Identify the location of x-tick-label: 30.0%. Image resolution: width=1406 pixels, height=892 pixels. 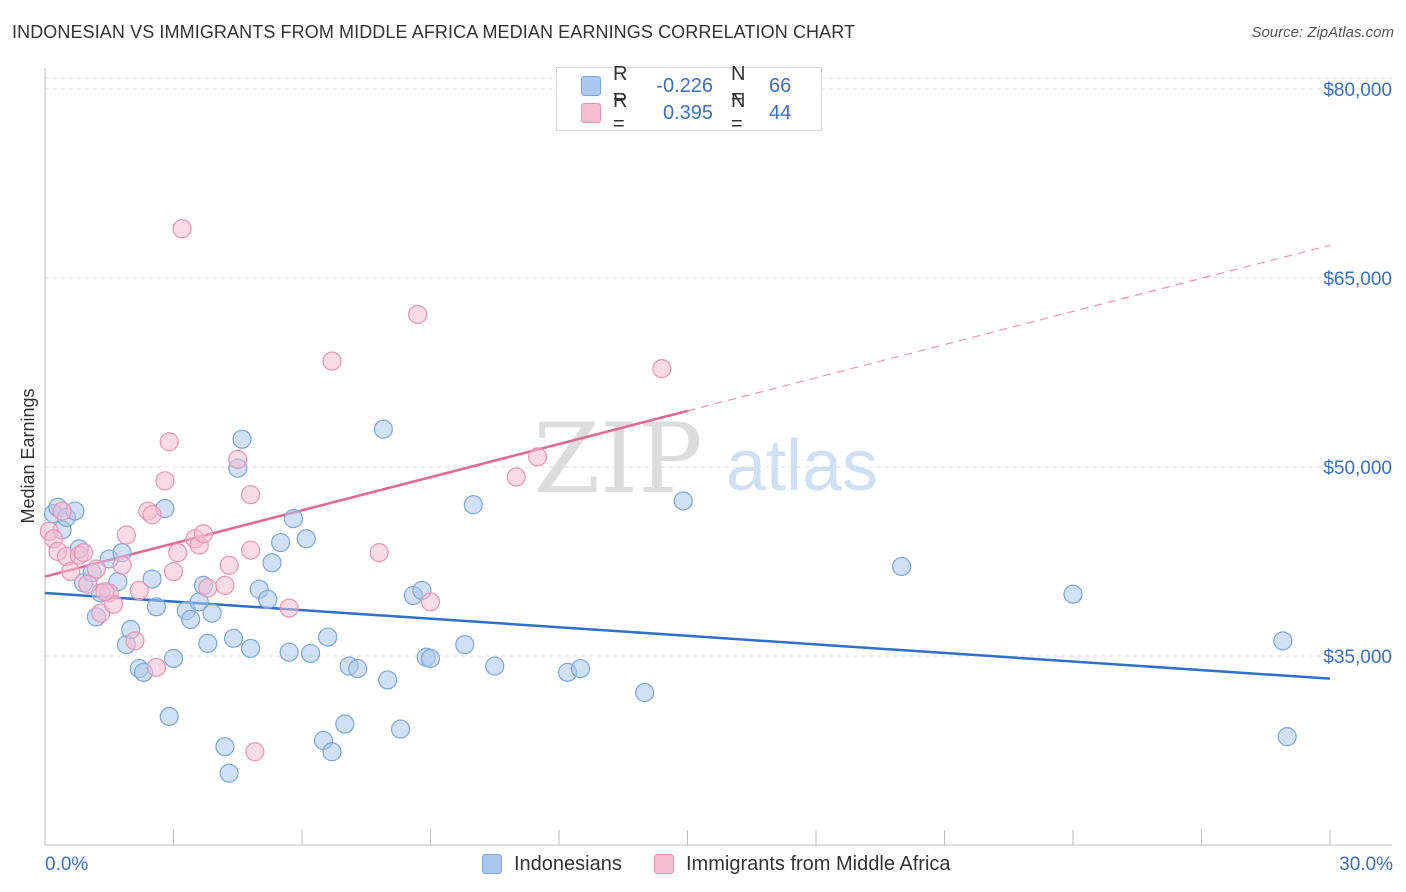
(1366, 864).